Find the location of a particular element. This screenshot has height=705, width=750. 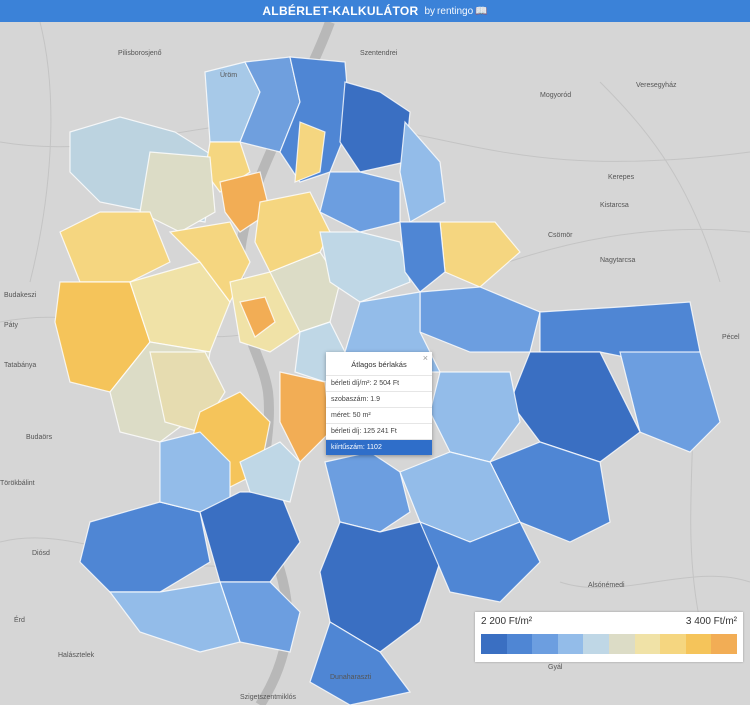

popup-row-listing-count: kiírtűszám: 1102 is located at coordinates (379, 447).